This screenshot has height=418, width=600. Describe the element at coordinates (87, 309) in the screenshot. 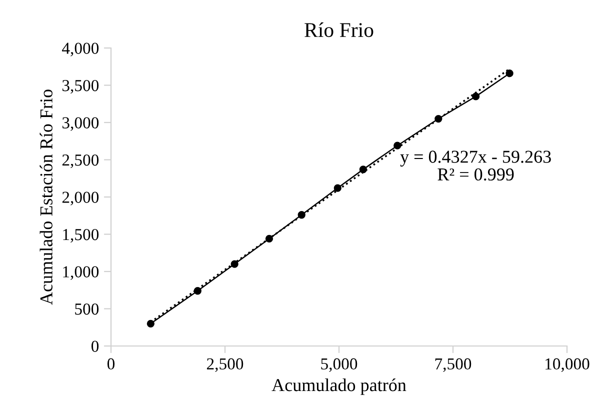

I see `y-tick-label: 500` at that location.